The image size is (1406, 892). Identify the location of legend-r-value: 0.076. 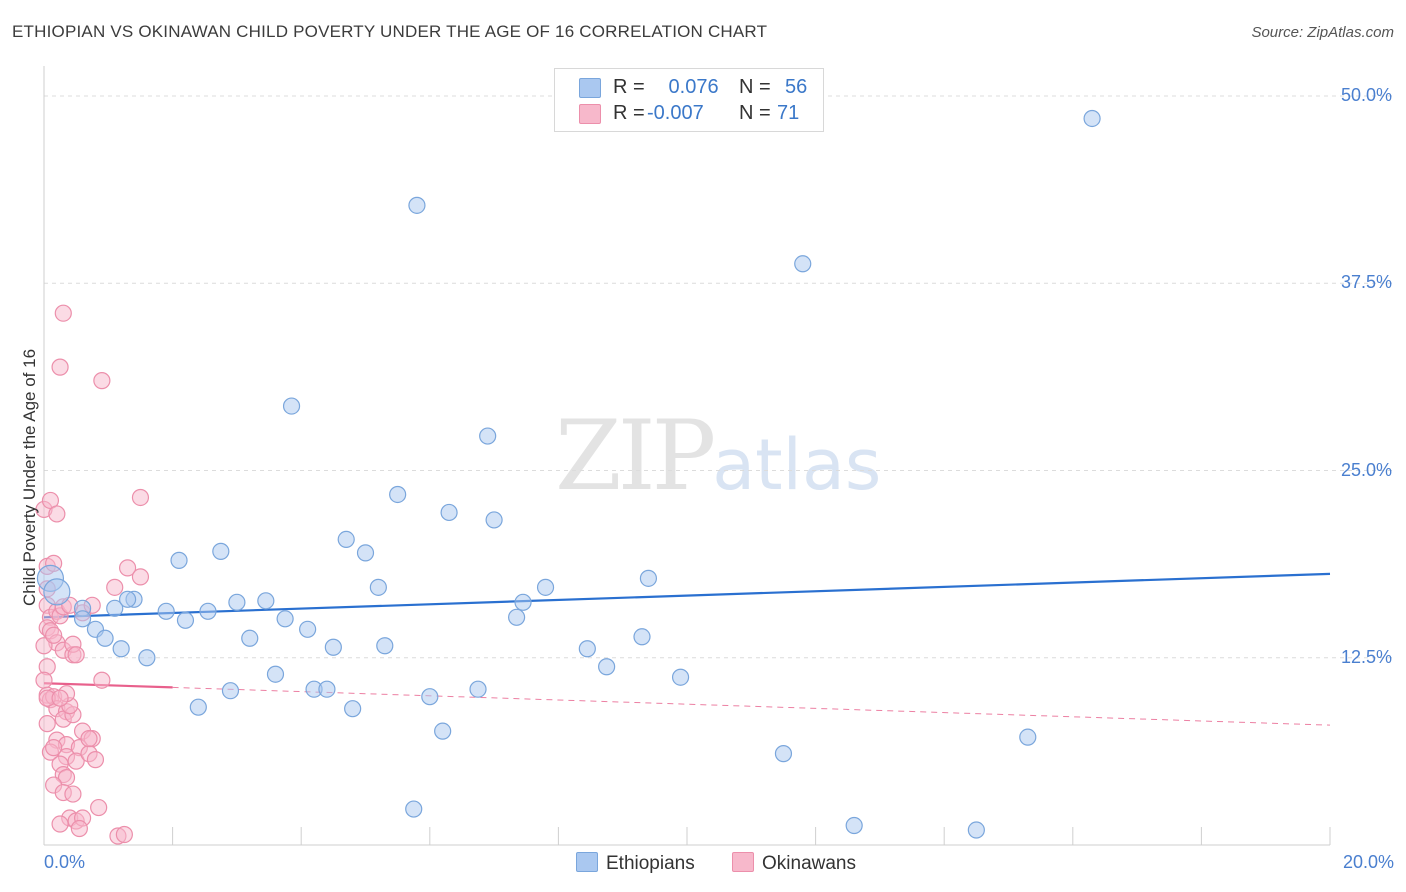
(691, 87).